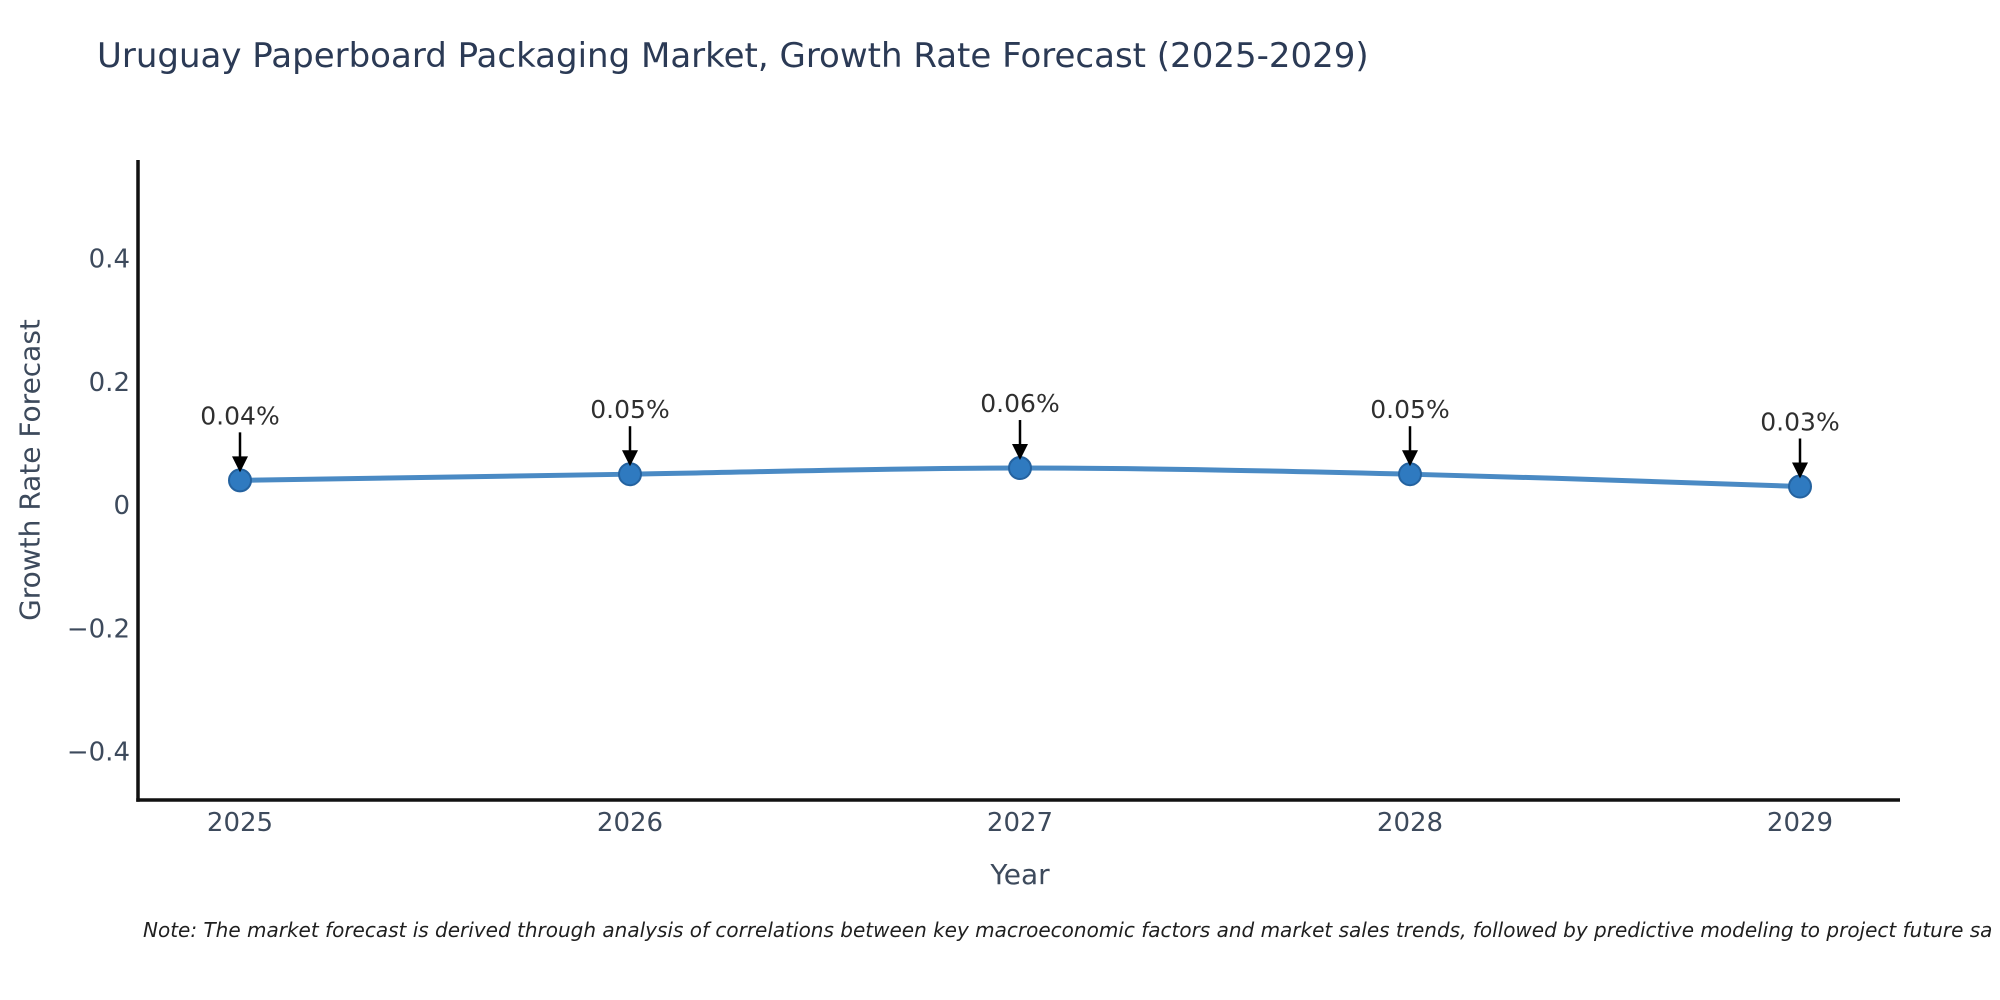 Image resolution: width=2000 pixels, height=1000 pixels. Describe the element at coordinates (1020, 874) in the screenshot. I see `x-axis-title: Year` at that location.